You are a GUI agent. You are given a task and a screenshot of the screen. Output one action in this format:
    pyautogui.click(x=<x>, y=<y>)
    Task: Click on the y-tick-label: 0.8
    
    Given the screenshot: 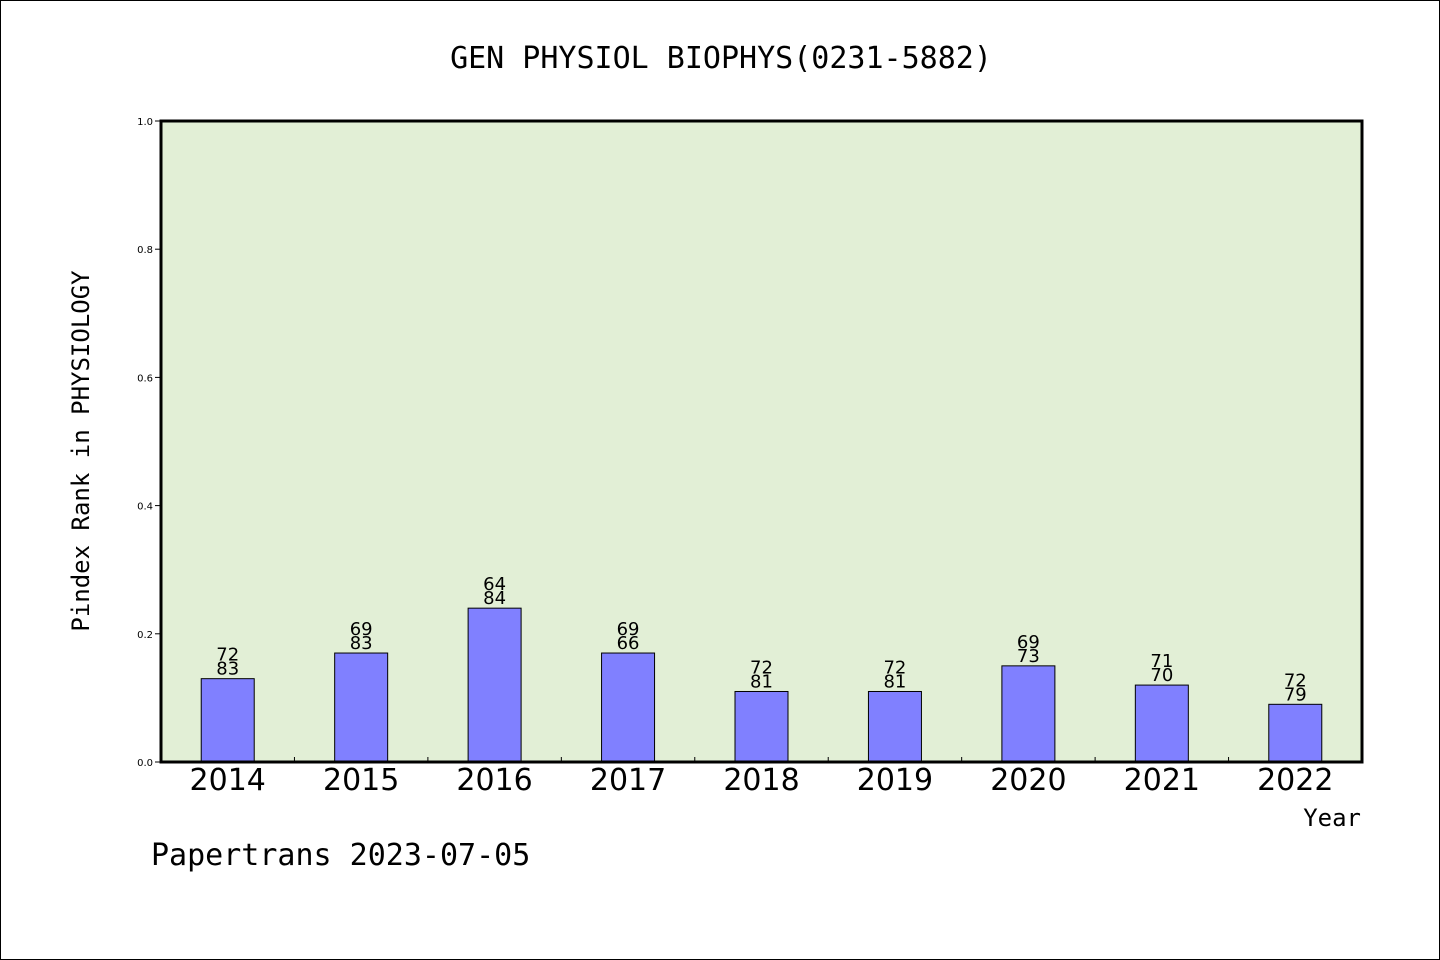 What is the action you would take?
    pyautogui.click(x=145, y=250)
    